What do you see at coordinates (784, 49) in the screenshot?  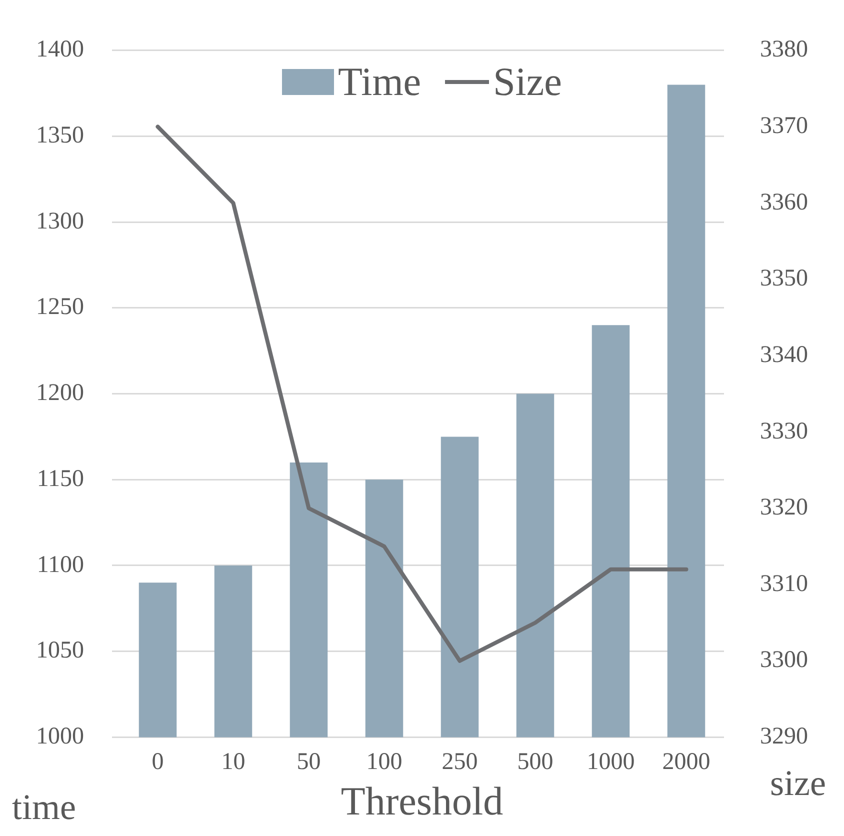 I see `y2-tick-label: 3380` at bounding box center [784, 49].